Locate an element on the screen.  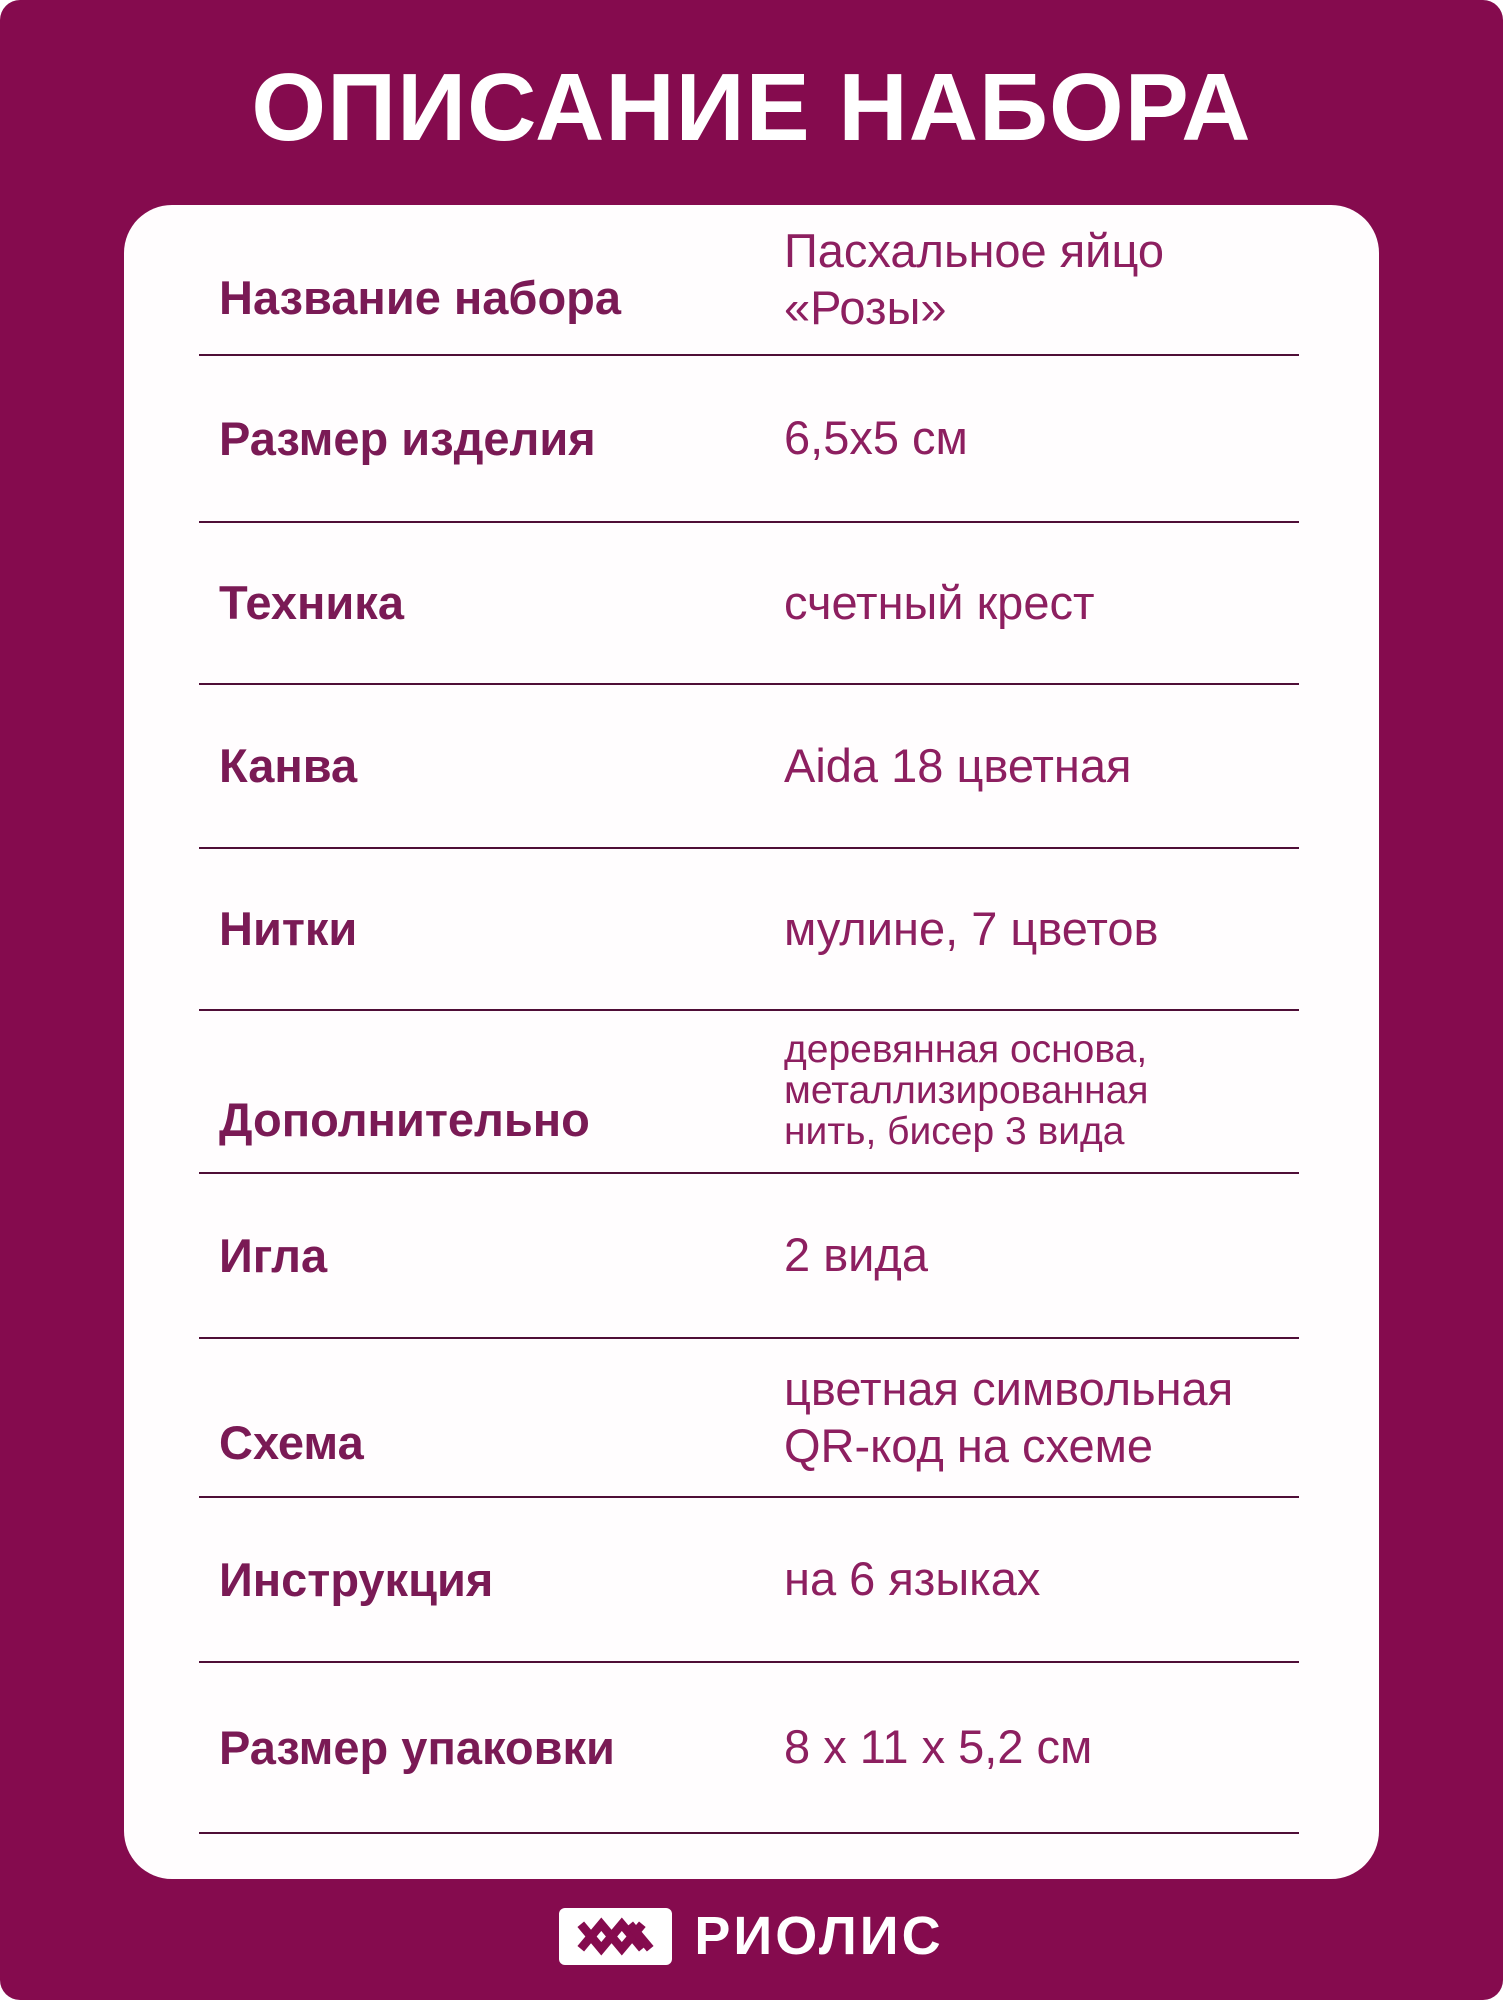
spec-value: 8 х 11 х 5,2 см is located at coordinates (1041, 1747).